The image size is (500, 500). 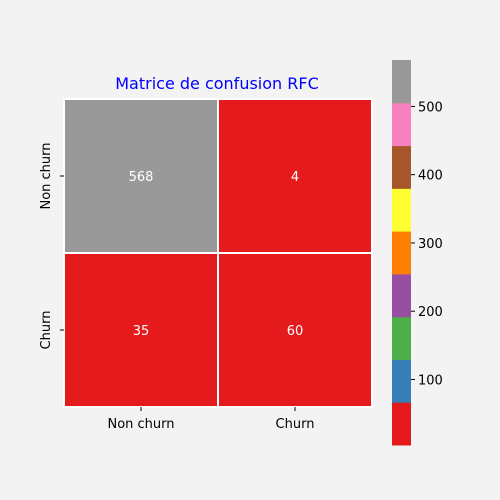 I want to click on x-tick-label: Churn, so click(x=295, y=424).